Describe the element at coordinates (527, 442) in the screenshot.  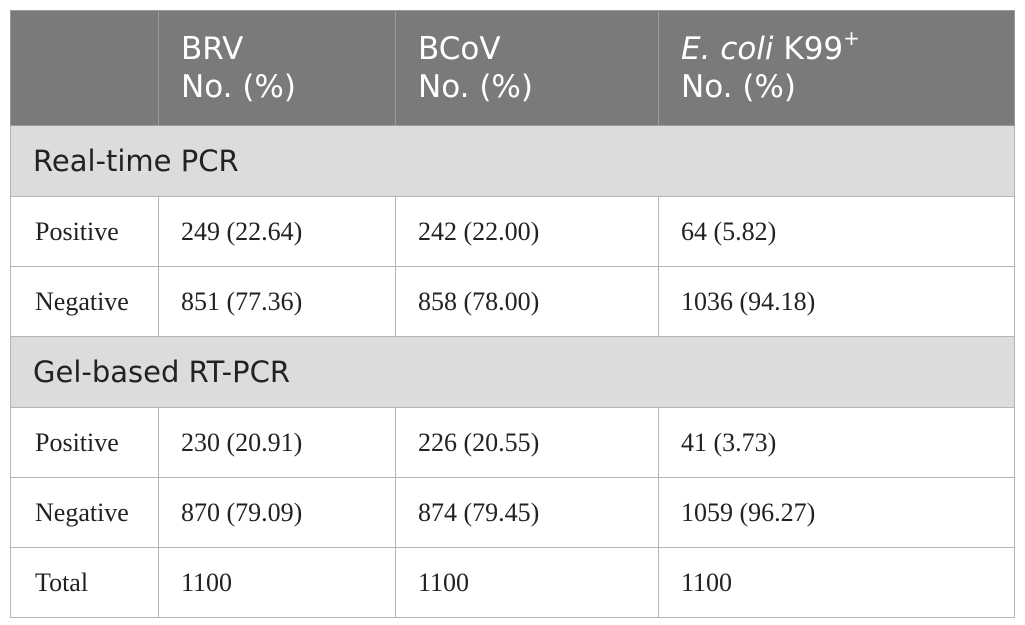
I see `cell-bcov: 226 (20.55)` at that location.